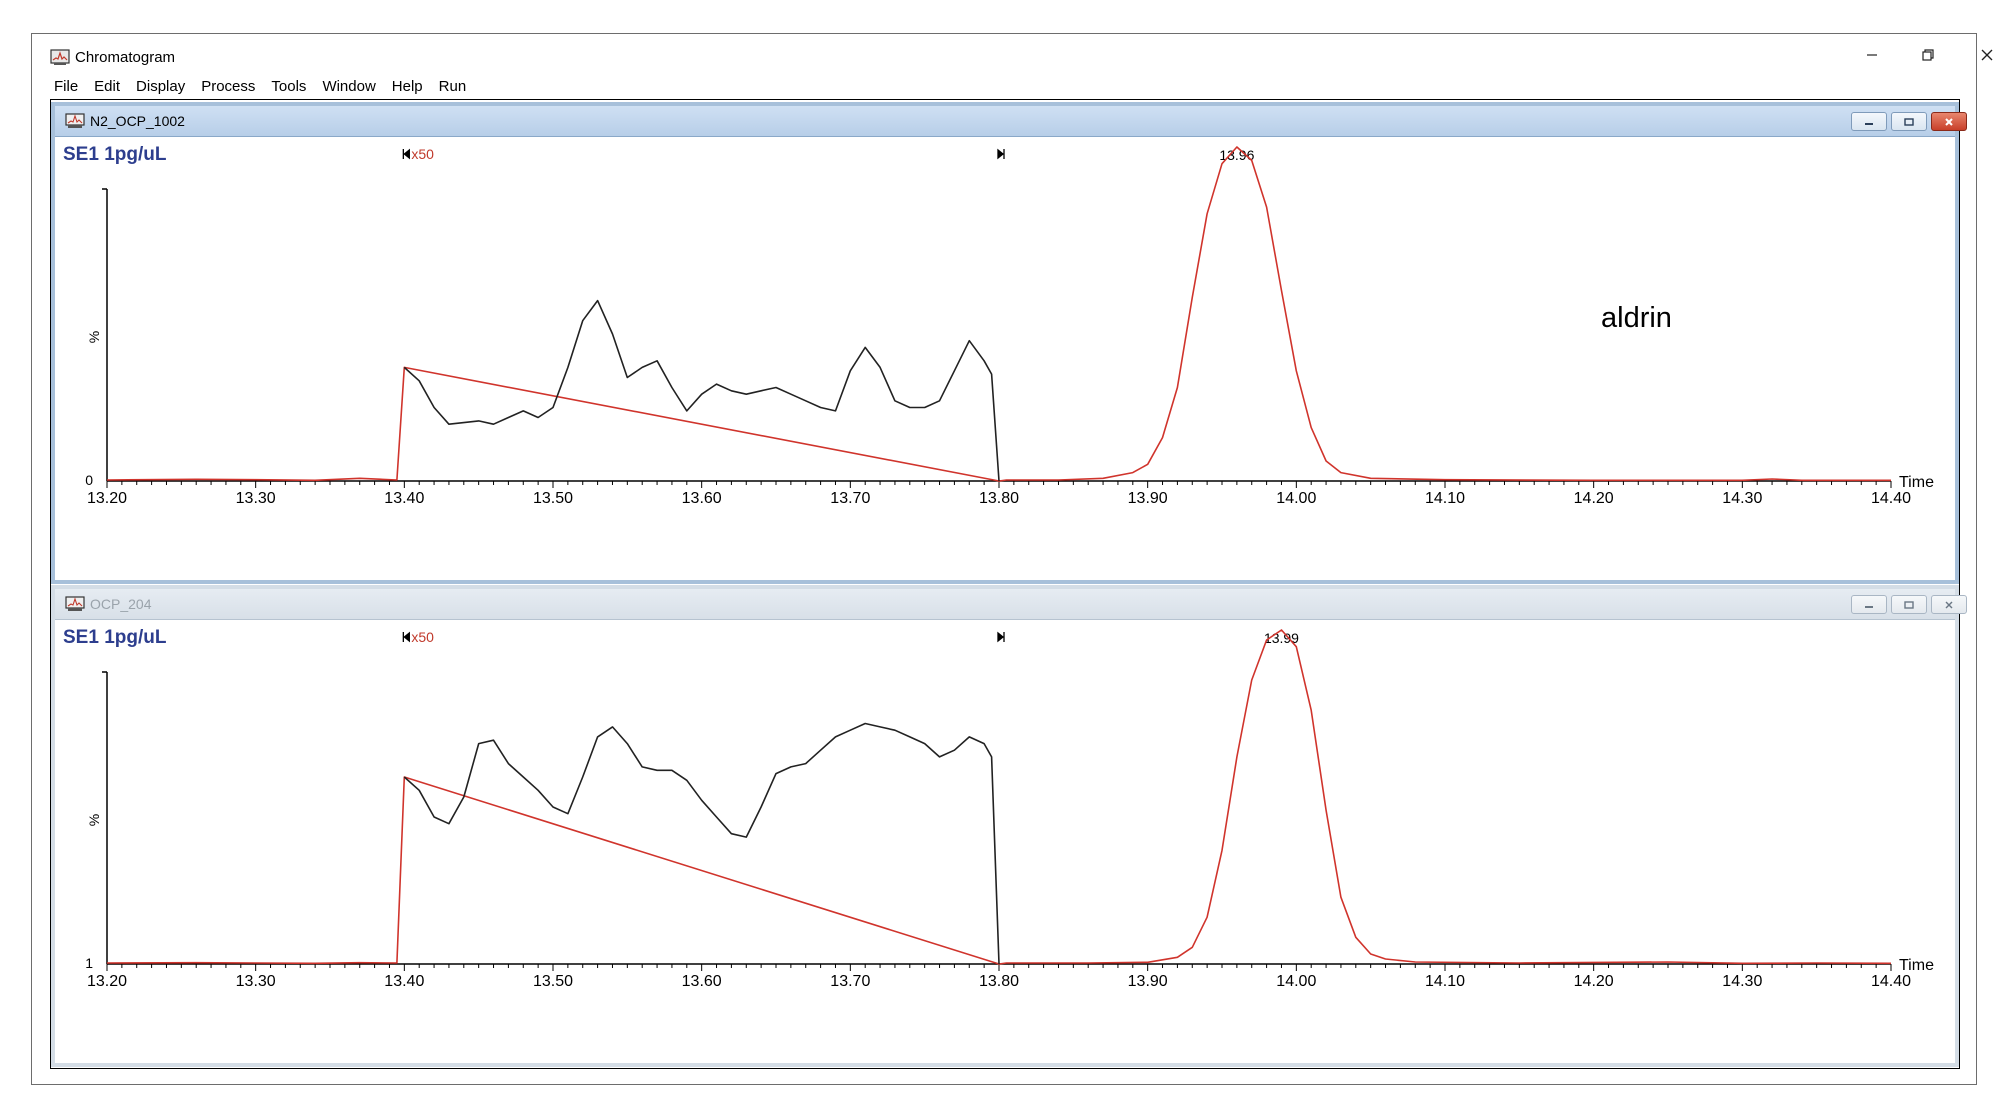 The height and width of the screenshot is (1118, 2000). I want to click on chart1-magnification-label: x50, so click(422, 154).